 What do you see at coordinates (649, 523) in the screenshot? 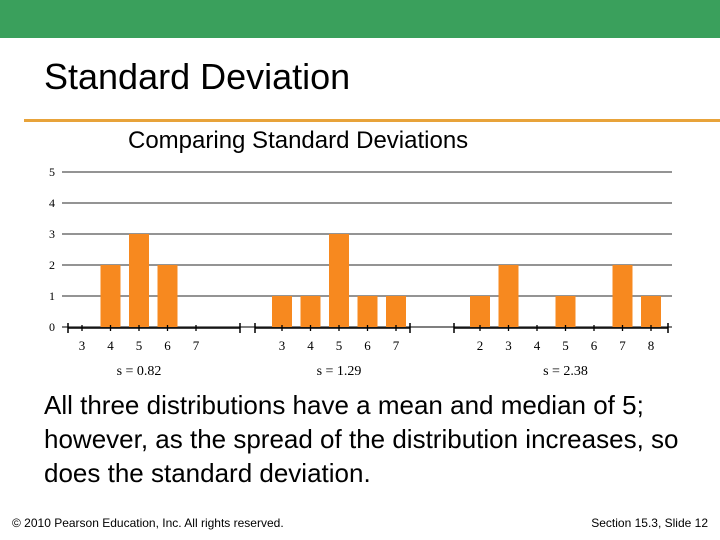
I see `slide-number-footer: Section 15.3, Slide 12` at bounding box center [649, 523].